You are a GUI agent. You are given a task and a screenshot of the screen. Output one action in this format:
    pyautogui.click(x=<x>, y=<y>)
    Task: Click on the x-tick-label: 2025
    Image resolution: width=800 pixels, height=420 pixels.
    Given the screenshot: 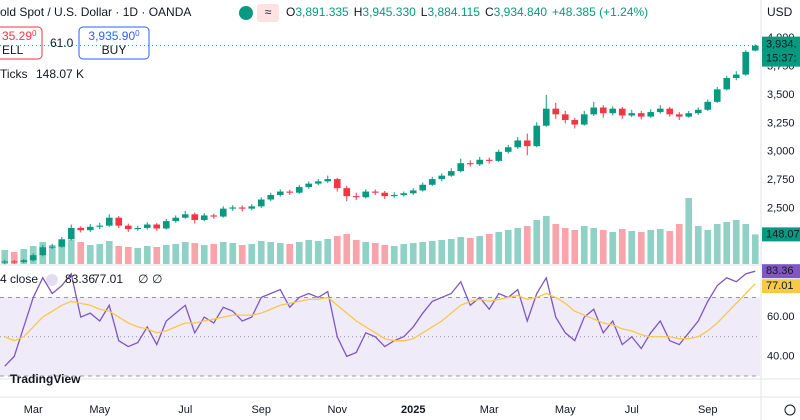 What is the action you would take?
    pyautogui.click(x=413, y=410)
    